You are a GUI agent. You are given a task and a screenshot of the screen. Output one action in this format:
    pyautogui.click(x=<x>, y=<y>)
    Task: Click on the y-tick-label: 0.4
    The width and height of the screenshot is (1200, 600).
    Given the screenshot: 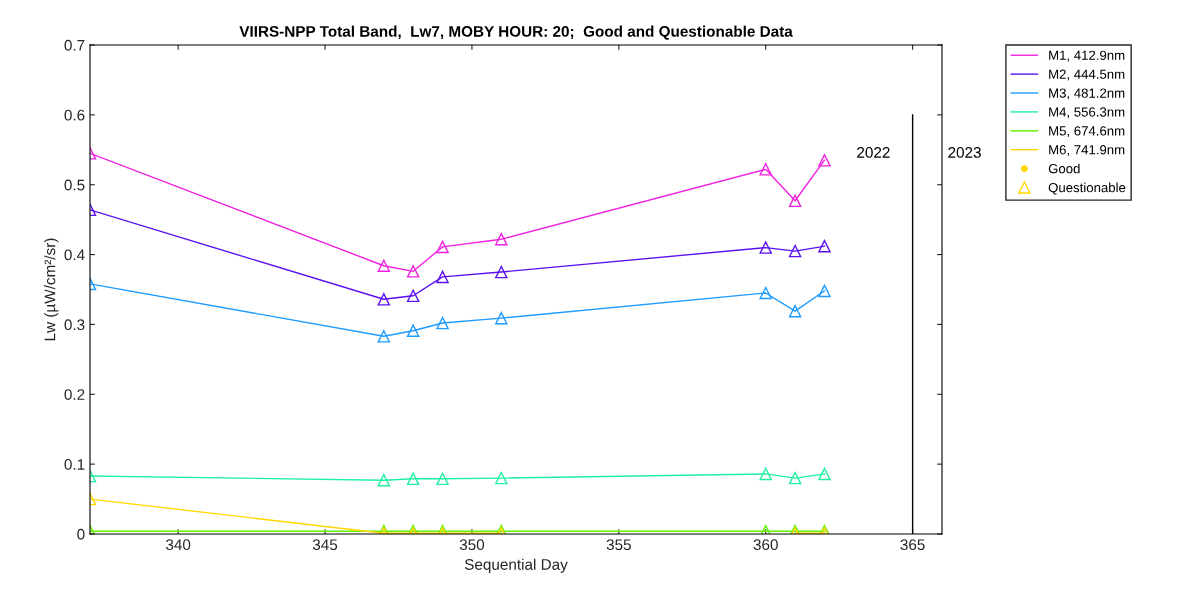 What is the action you would take?
    pyautogui.click(x=74, y=255)
    